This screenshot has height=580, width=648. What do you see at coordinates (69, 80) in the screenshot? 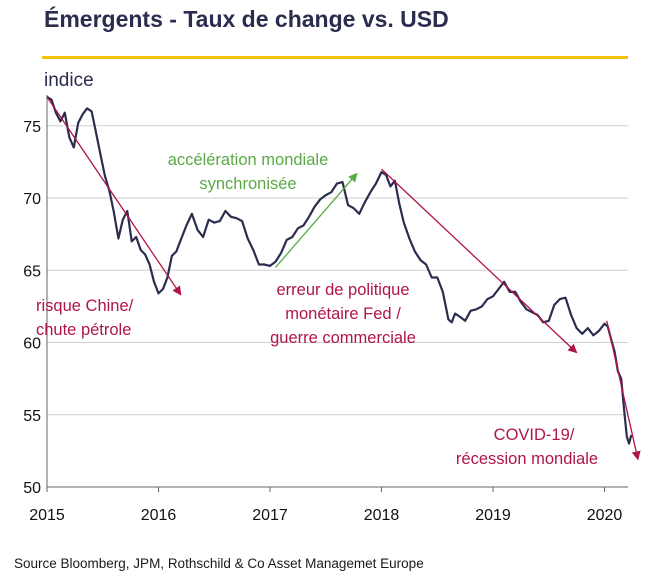
I see `y-unit-label: indice` at bounding box center [69, 80].